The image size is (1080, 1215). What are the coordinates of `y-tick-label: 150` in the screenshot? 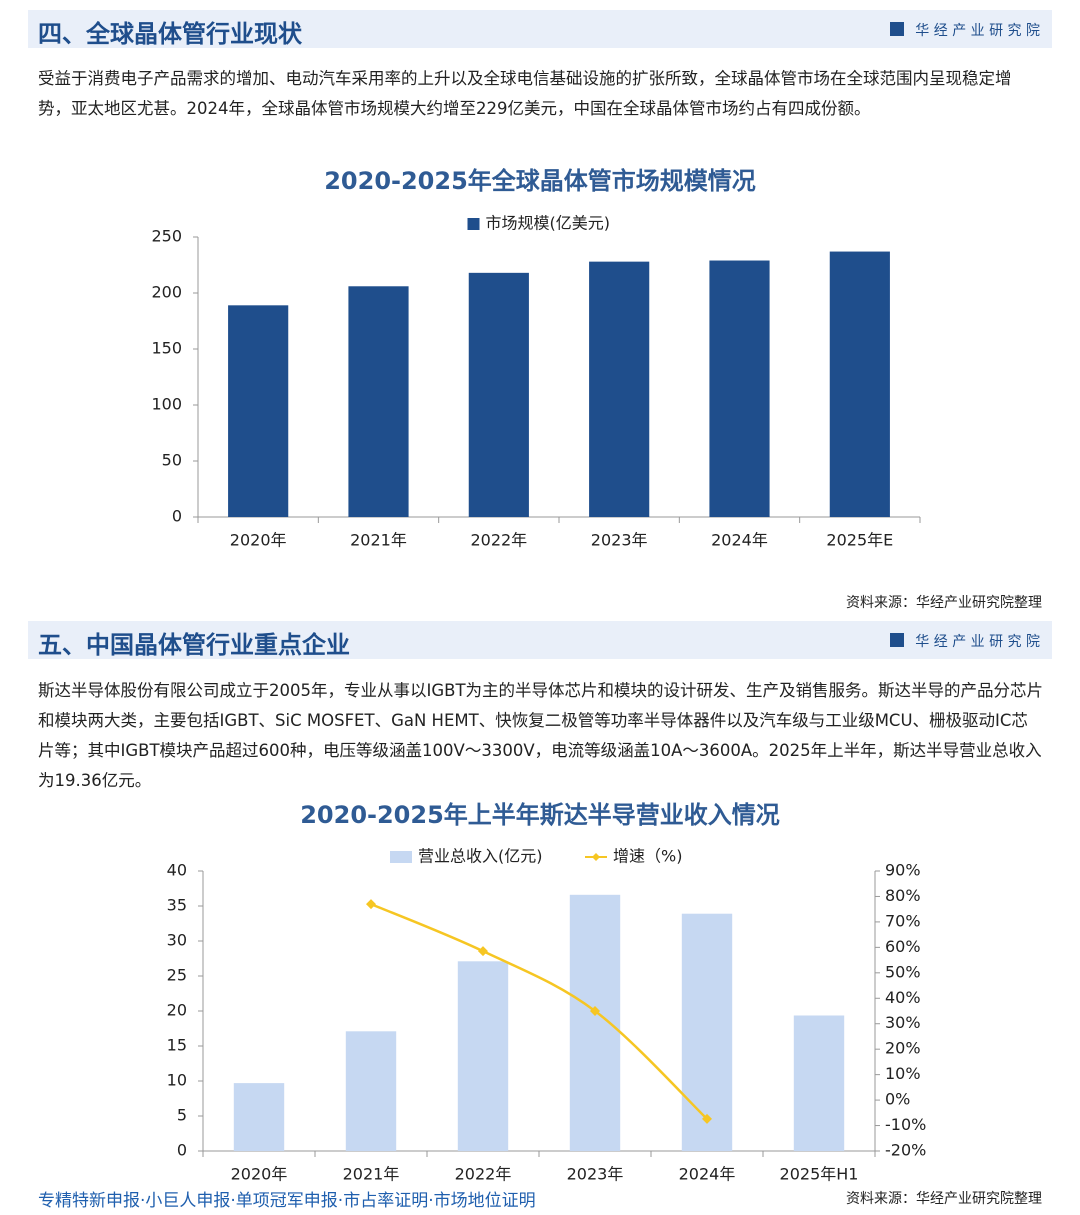 It's located at (166, 348).